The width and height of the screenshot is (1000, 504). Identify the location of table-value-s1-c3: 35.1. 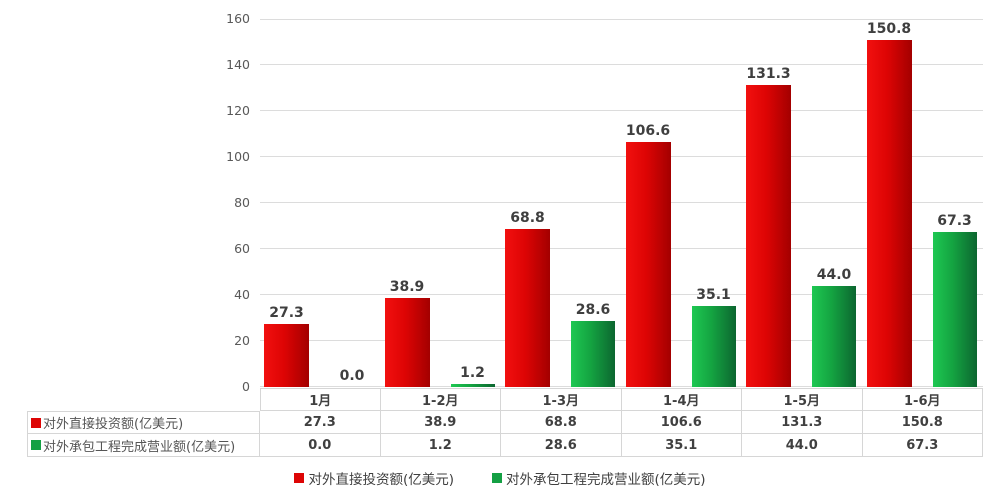
(681, 445).